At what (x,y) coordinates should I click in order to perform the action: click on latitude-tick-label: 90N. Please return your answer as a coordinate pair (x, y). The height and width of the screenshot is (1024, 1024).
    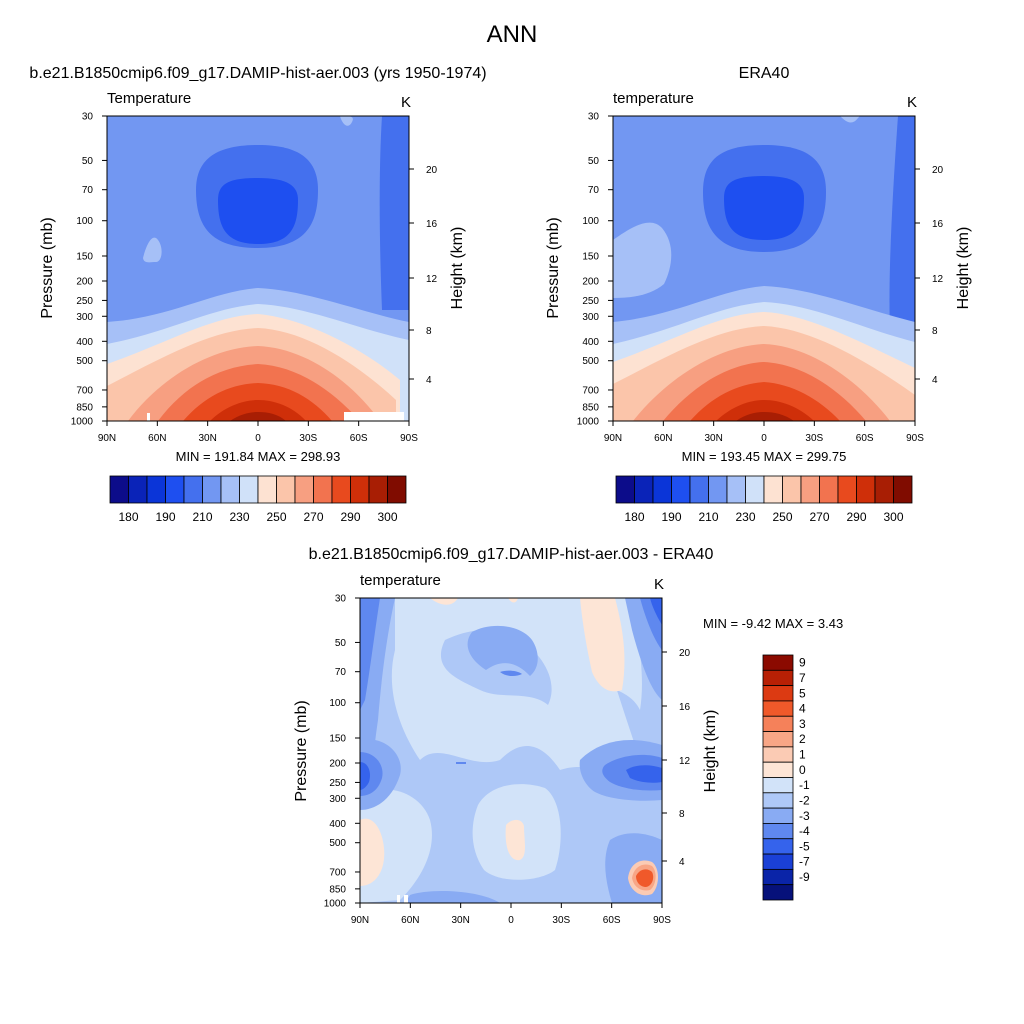
    Looking at the image, I should click on (107, 438).